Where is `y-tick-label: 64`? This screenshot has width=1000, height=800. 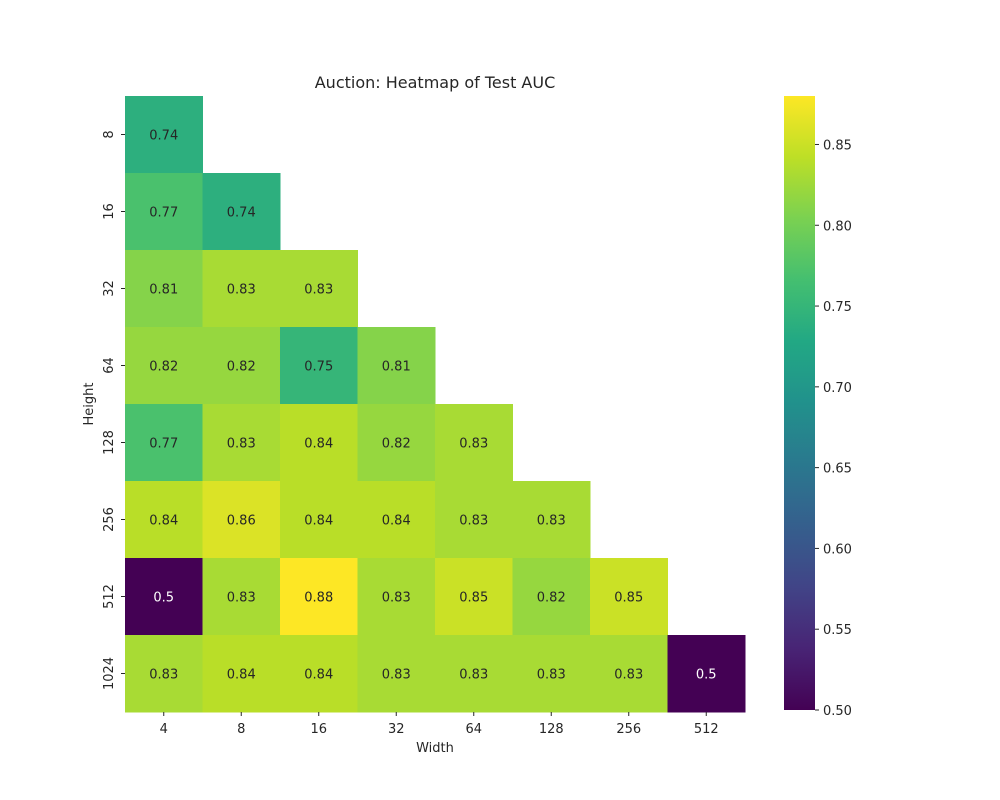 y-tick-label: 64 is located at coordinates (109, 365).